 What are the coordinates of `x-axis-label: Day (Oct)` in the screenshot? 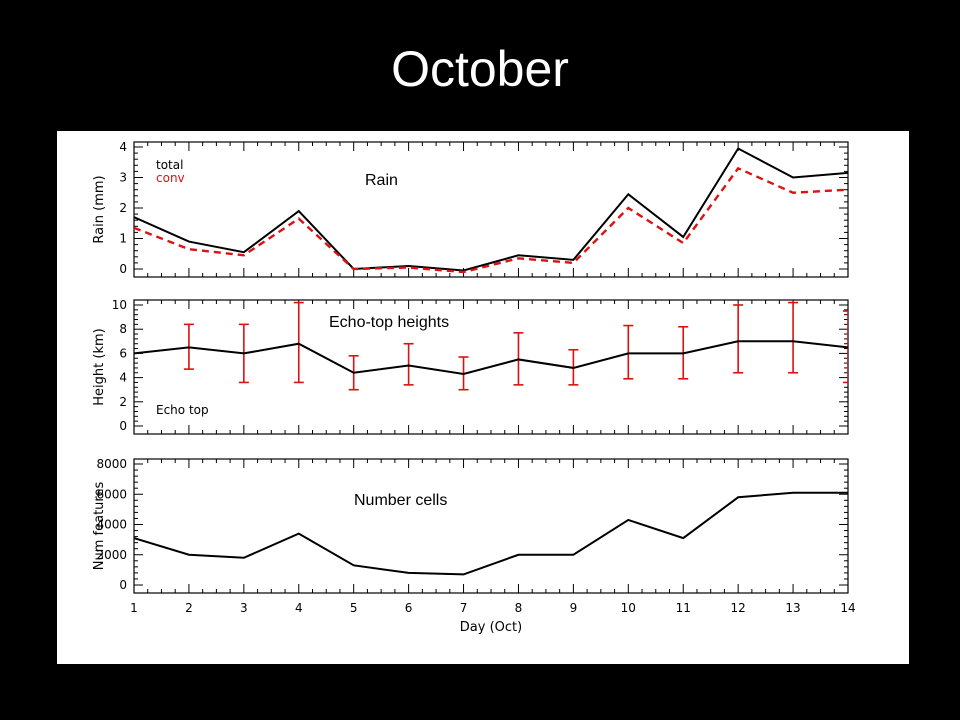 It's located at (491, 627).